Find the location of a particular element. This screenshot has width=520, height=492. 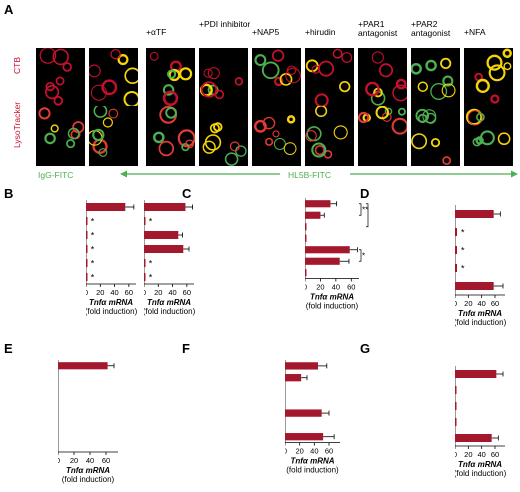

row-label-ctb: CTB is located at coordinates (17, 65).